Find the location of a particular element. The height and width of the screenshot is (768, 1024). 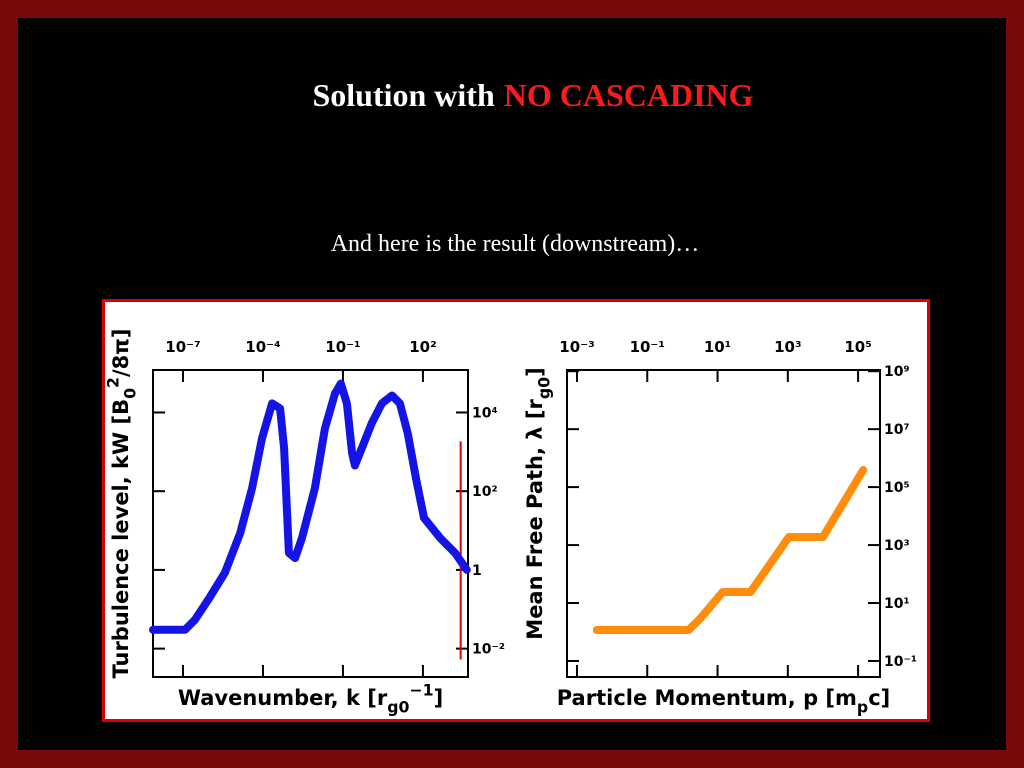

label-part: Turbulence level, kW [B is located at coordinates (121, 539).